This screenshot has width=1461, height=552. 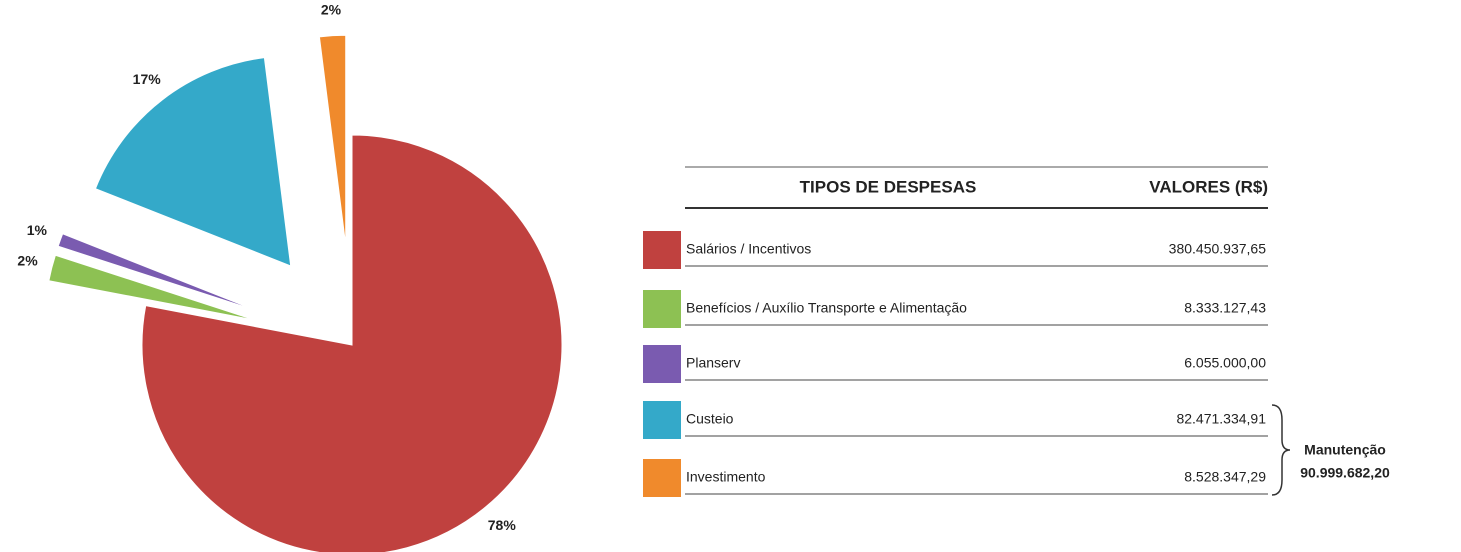 What do you see at coordinates (713, 363) in the screenshot?
I see `legend-label: Planserv` at bounding box center [713, 363].